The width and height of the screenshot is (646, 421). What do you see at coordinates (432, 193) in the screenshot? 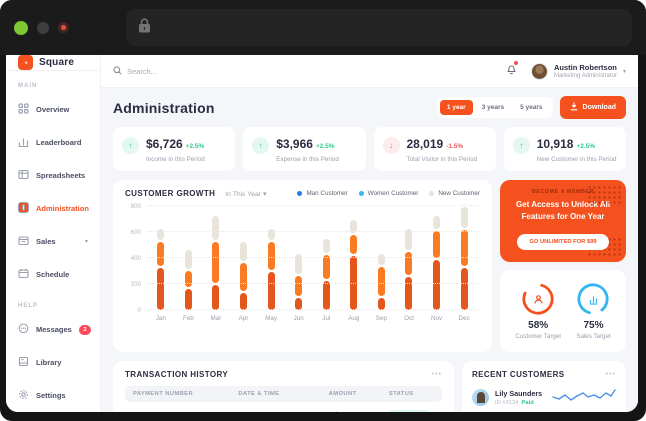
I see `legend-dot-new` at bounding box center [432, 193].